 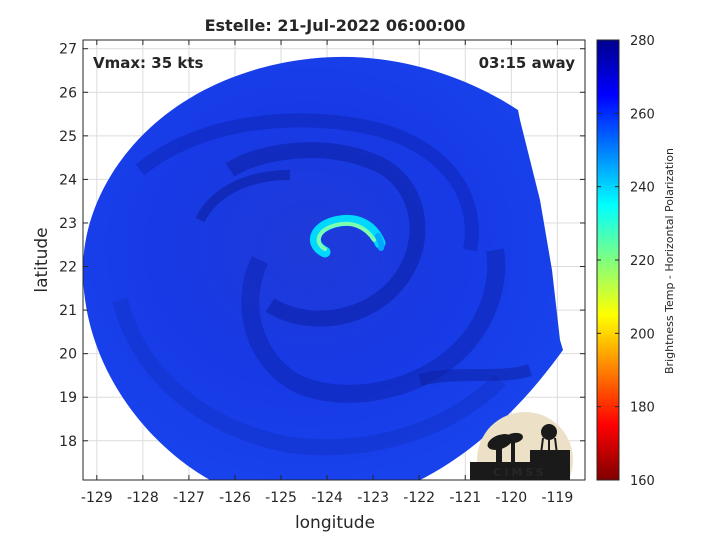 I want to click on warm-eyewall-arc, so click(x=348, y=236).